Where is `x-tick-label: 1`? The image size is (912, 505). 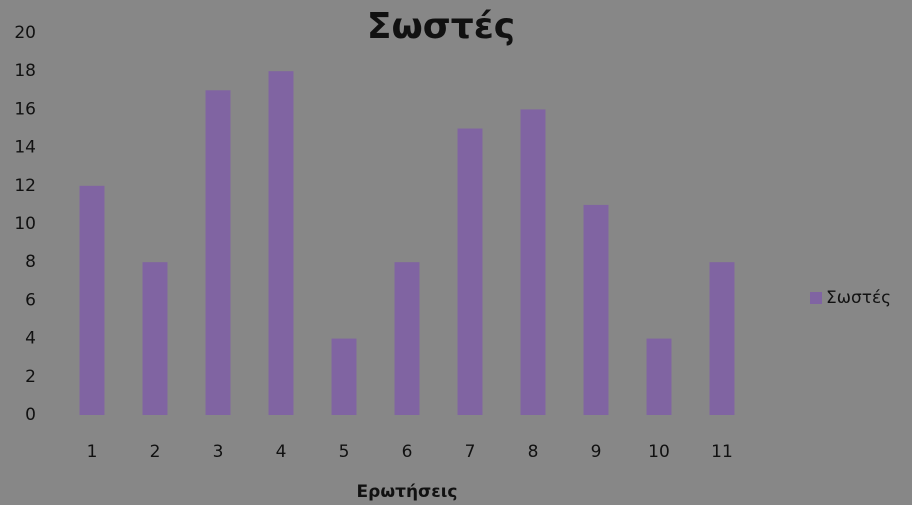
x-tick-label: 1 is located at coordinates (92, 452).